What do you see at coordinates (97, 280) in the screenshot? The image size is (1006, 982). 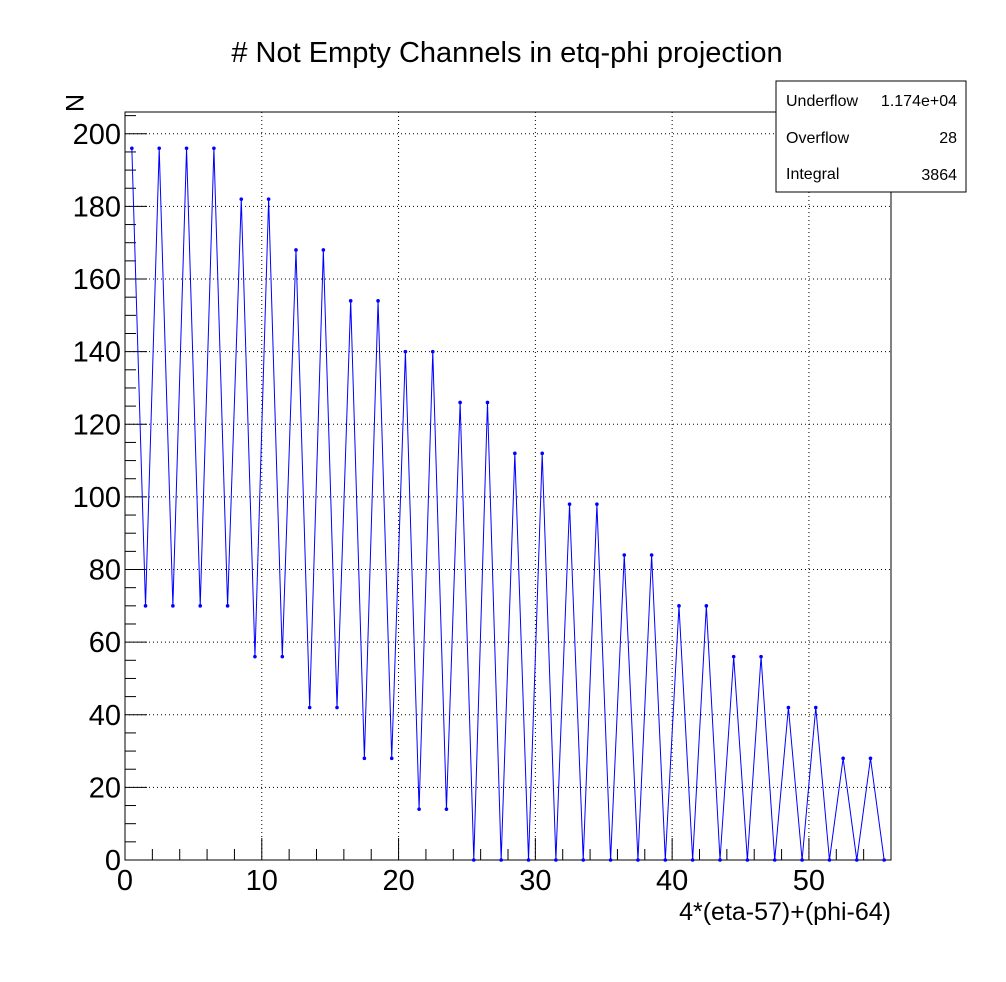 I see `y-tick-label: 160` at bounding box center [97, 280].